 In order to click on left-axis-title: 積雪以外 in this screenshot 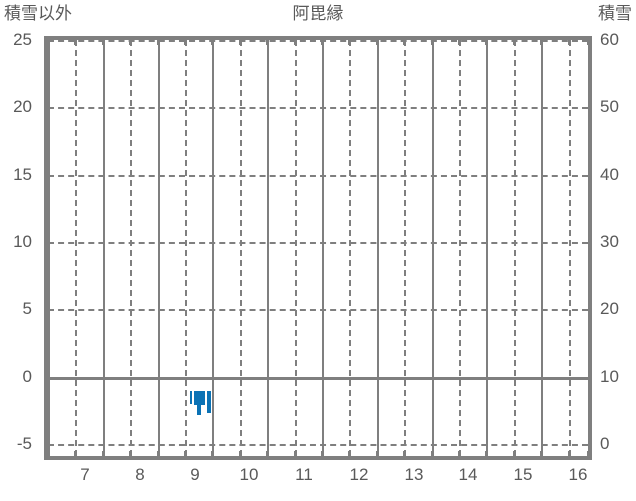, I will do `click(38, 13)`.